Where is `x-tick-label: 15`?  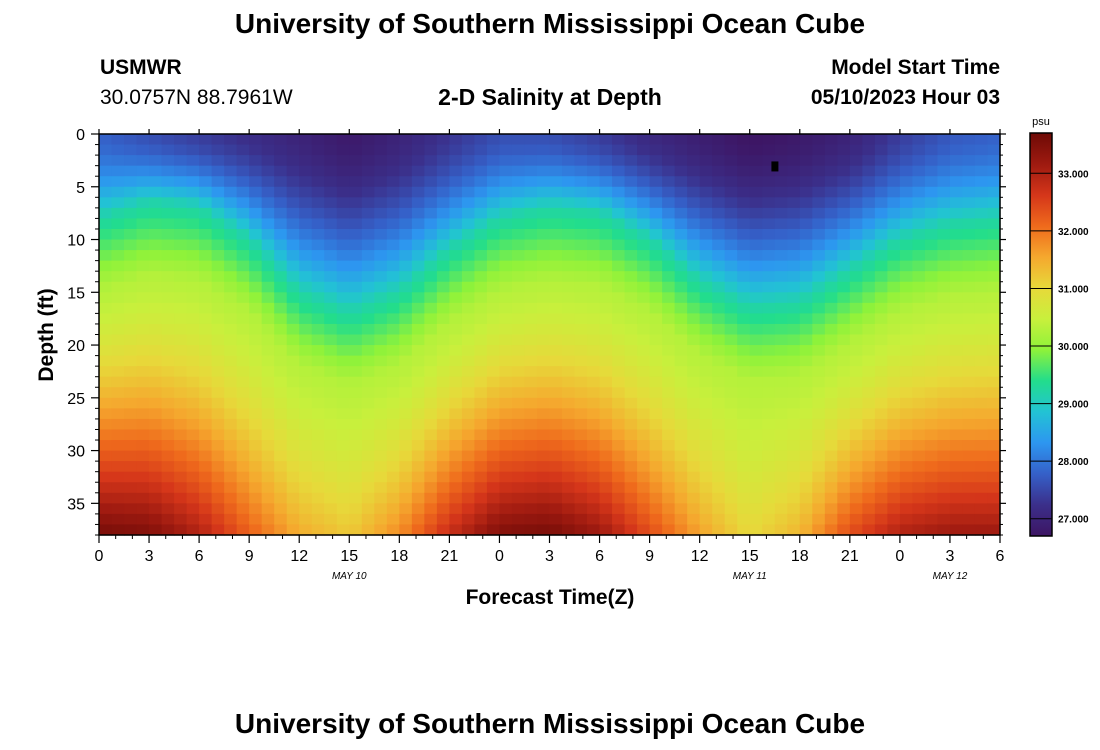 x-tick-label: 15 is located at coordinates (349, 556).